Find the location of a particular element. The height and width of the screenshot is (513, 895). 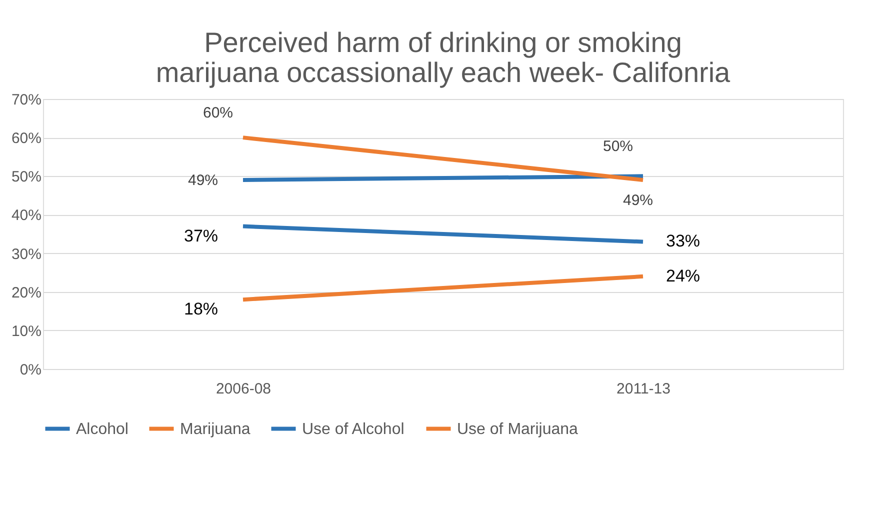

x-tick-label: 2006-08 is located at coordinates (244, 389).